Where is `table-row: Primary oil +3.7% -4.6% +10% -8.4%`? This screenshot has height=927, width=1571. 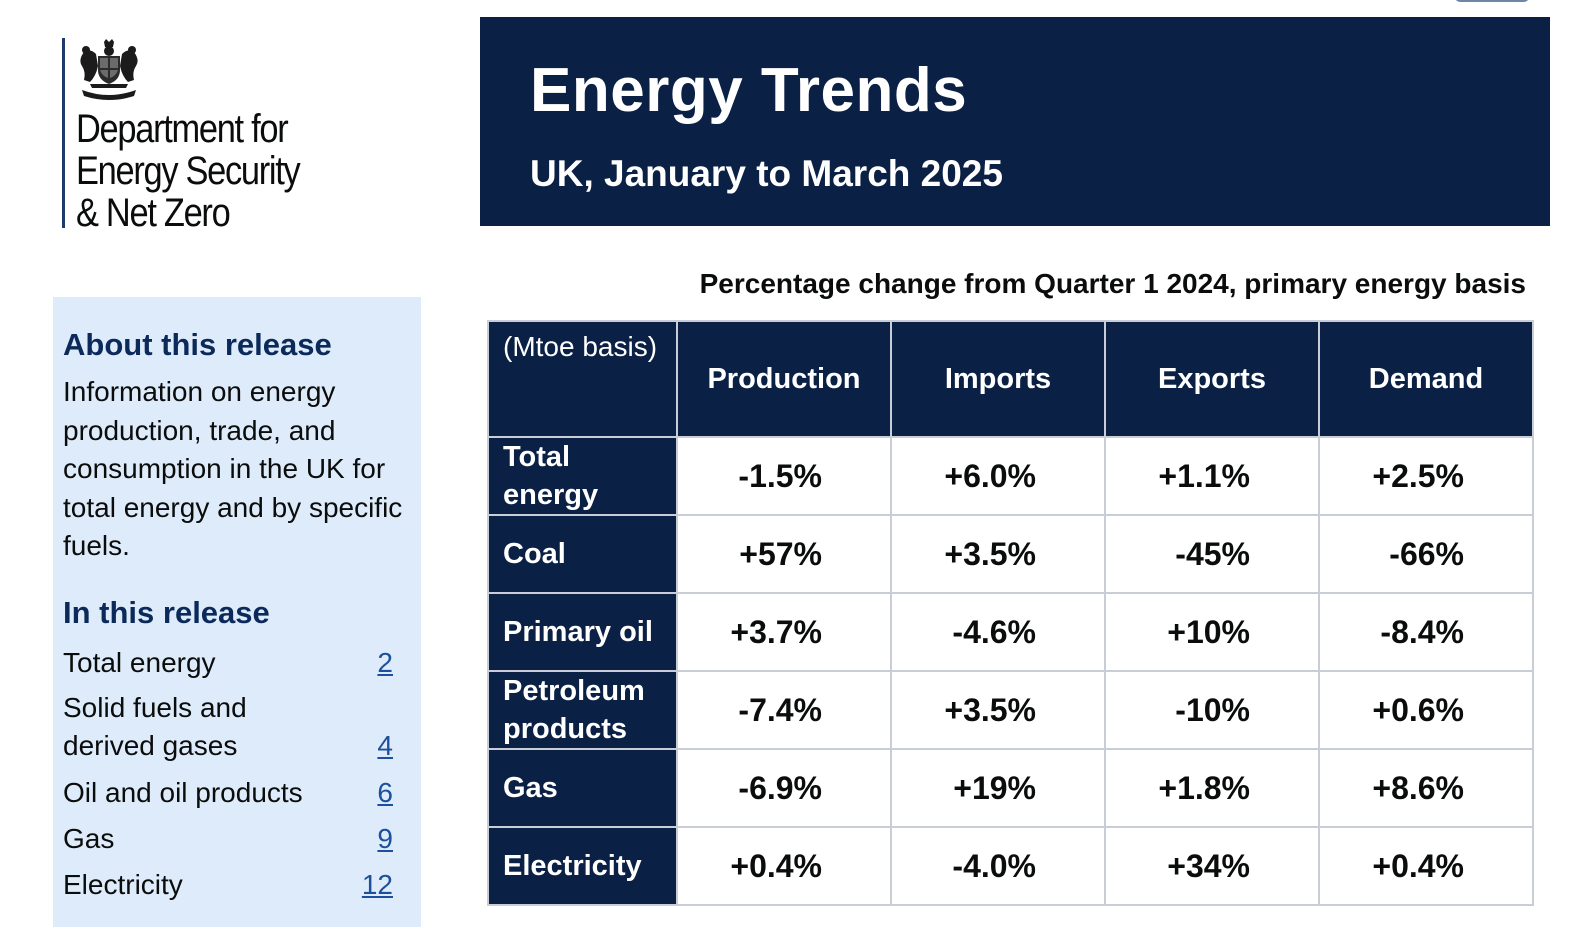
table-row: Primary oil +3.7% -4.6% +10% -8.4% is located at coordinates (1010, 632).